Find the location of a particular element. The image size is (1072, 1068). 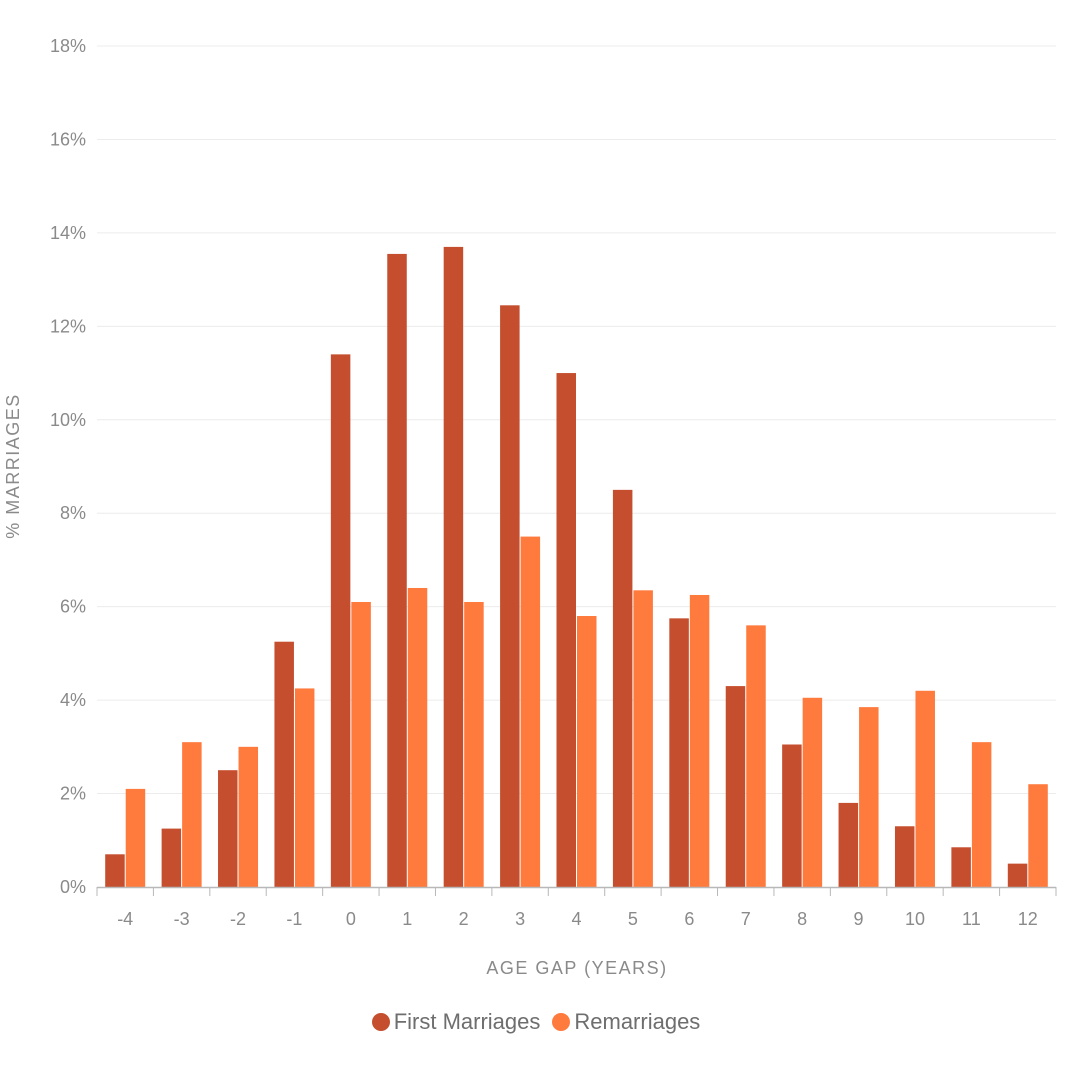

y-tick-label: 14% is located at coordinates (68, 233).